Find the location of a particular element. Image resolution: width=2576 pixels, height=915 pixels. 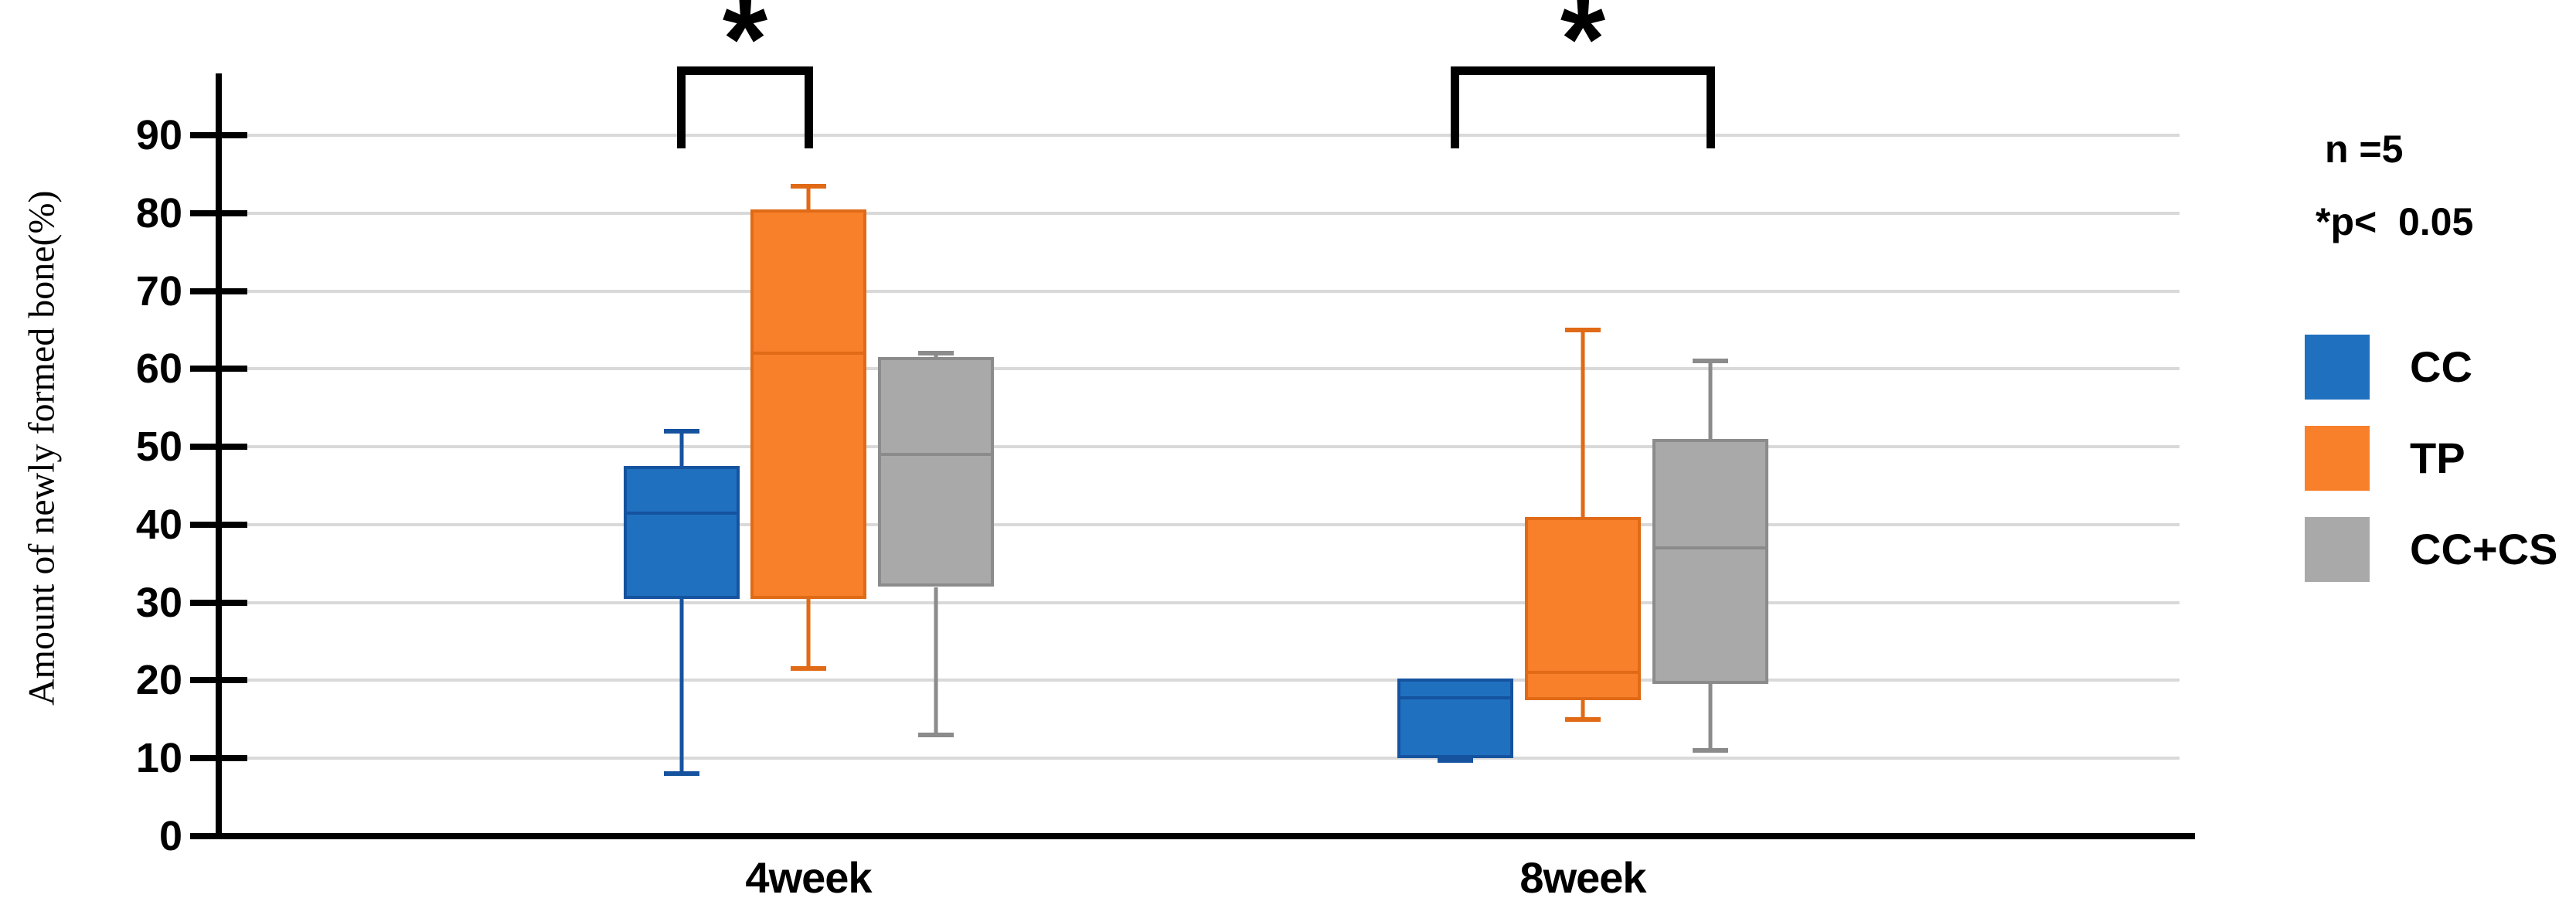

median-CC-4week is located at coordinates (682, 513).